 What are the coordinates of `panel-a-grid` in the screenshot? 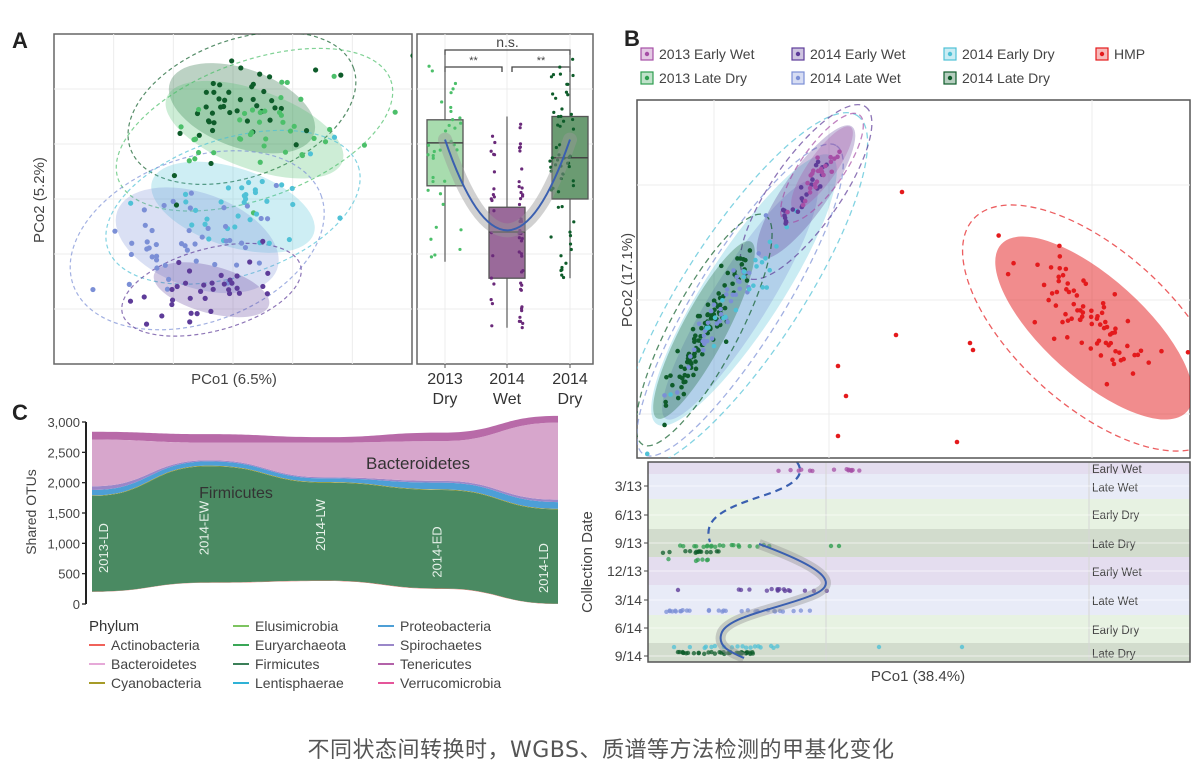 It's located at (233, 199).